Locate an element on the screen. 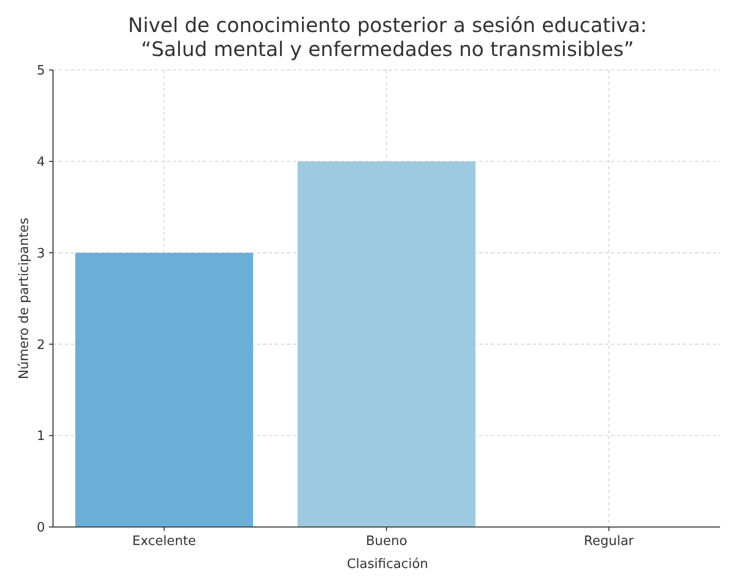 The image size is (732, 581). y-tick-label: 2 is located at coordinates (40, 345).